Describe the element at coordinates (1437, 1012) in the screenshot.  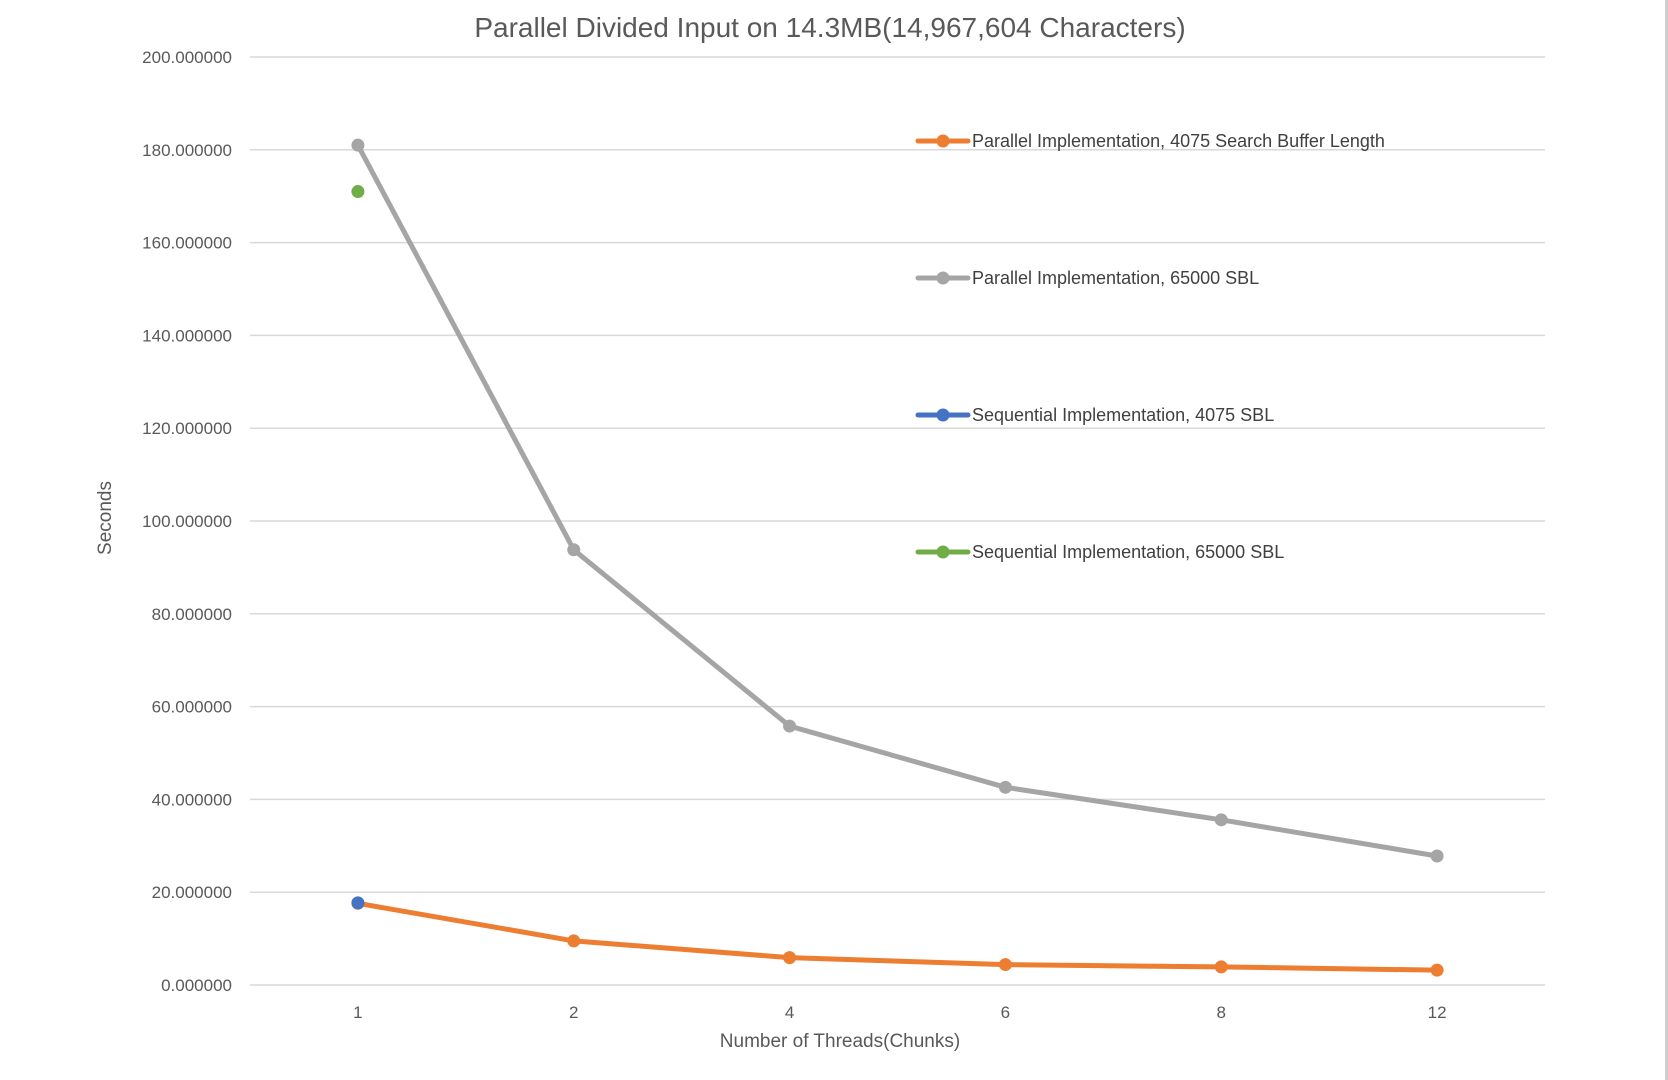
I see `x-tick-label: 12` at that location.